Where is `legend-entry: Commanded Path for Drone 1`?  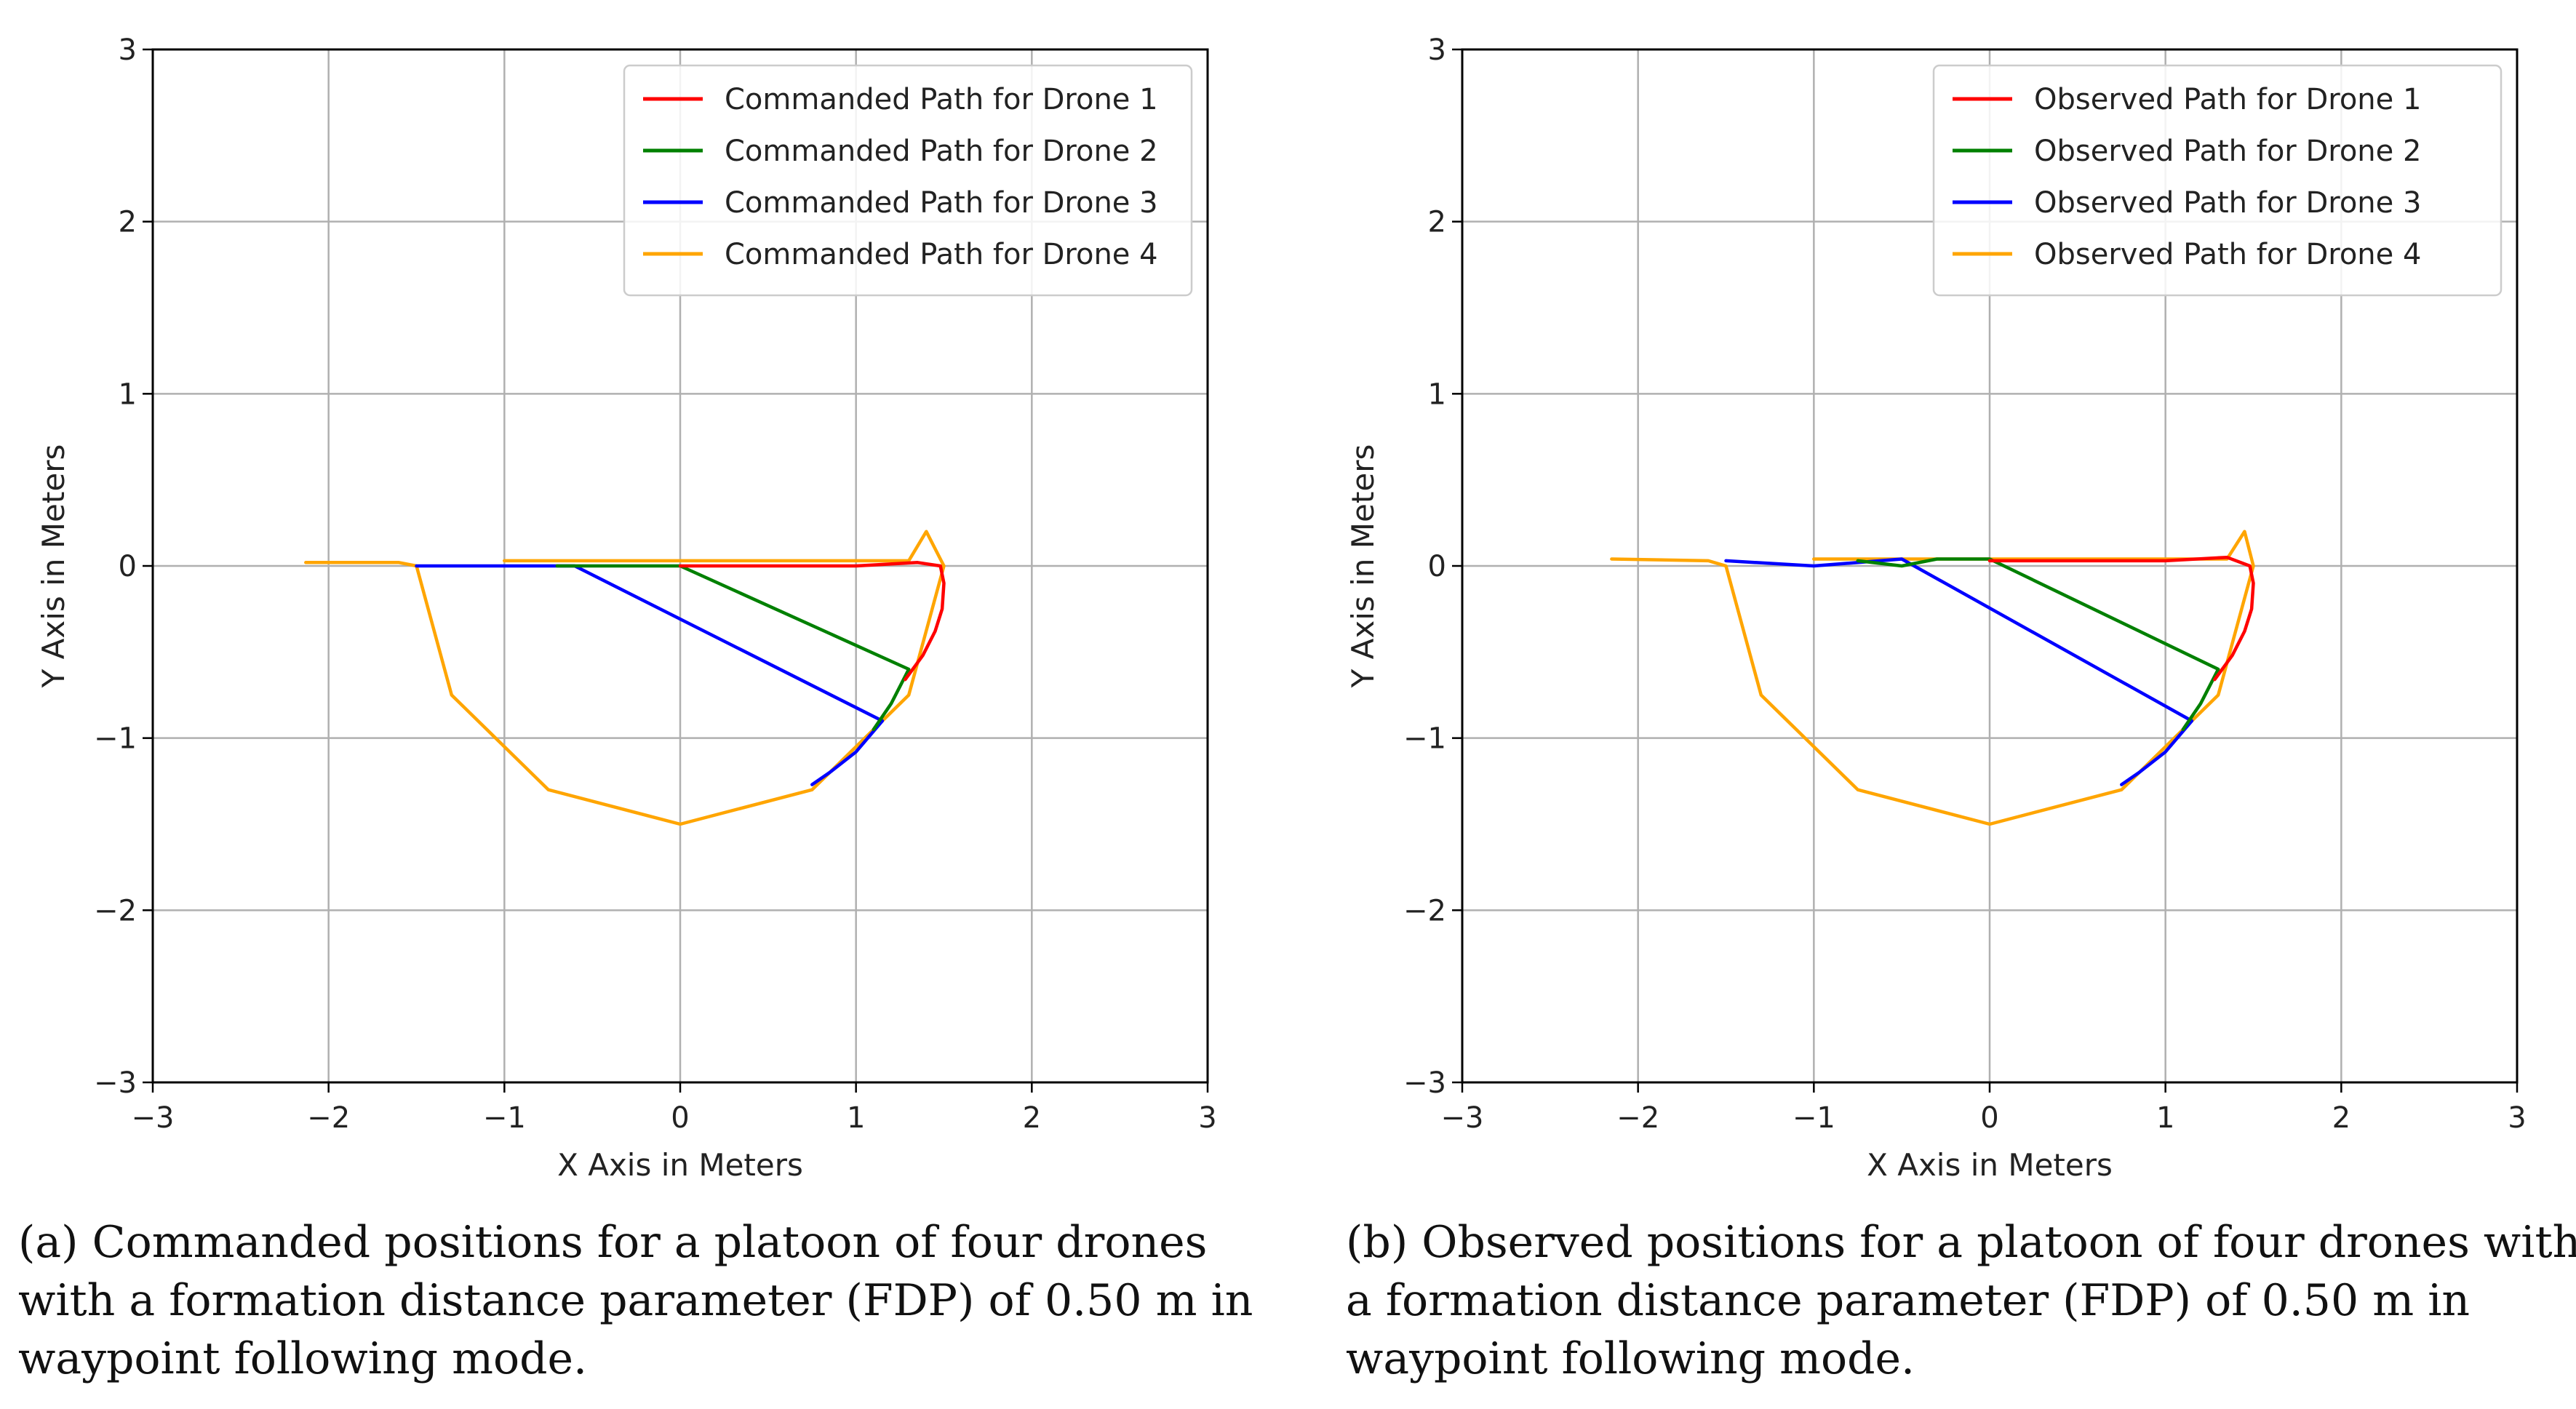
legend-entry: Commanded Path for Drone 1 is located at coordinates (941, 99).